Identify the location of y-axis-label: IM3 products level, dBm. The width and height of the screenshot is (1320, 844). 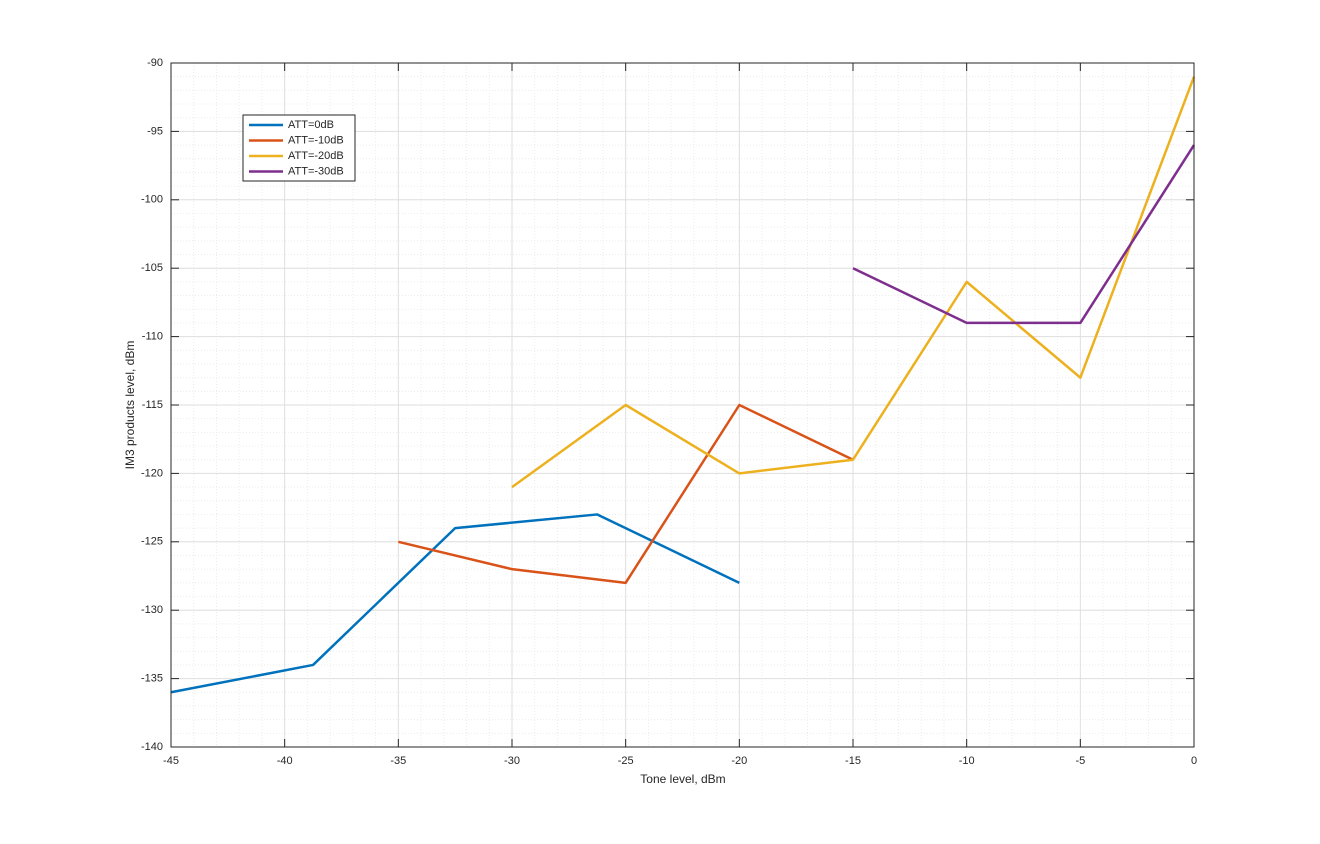
(130, 405).